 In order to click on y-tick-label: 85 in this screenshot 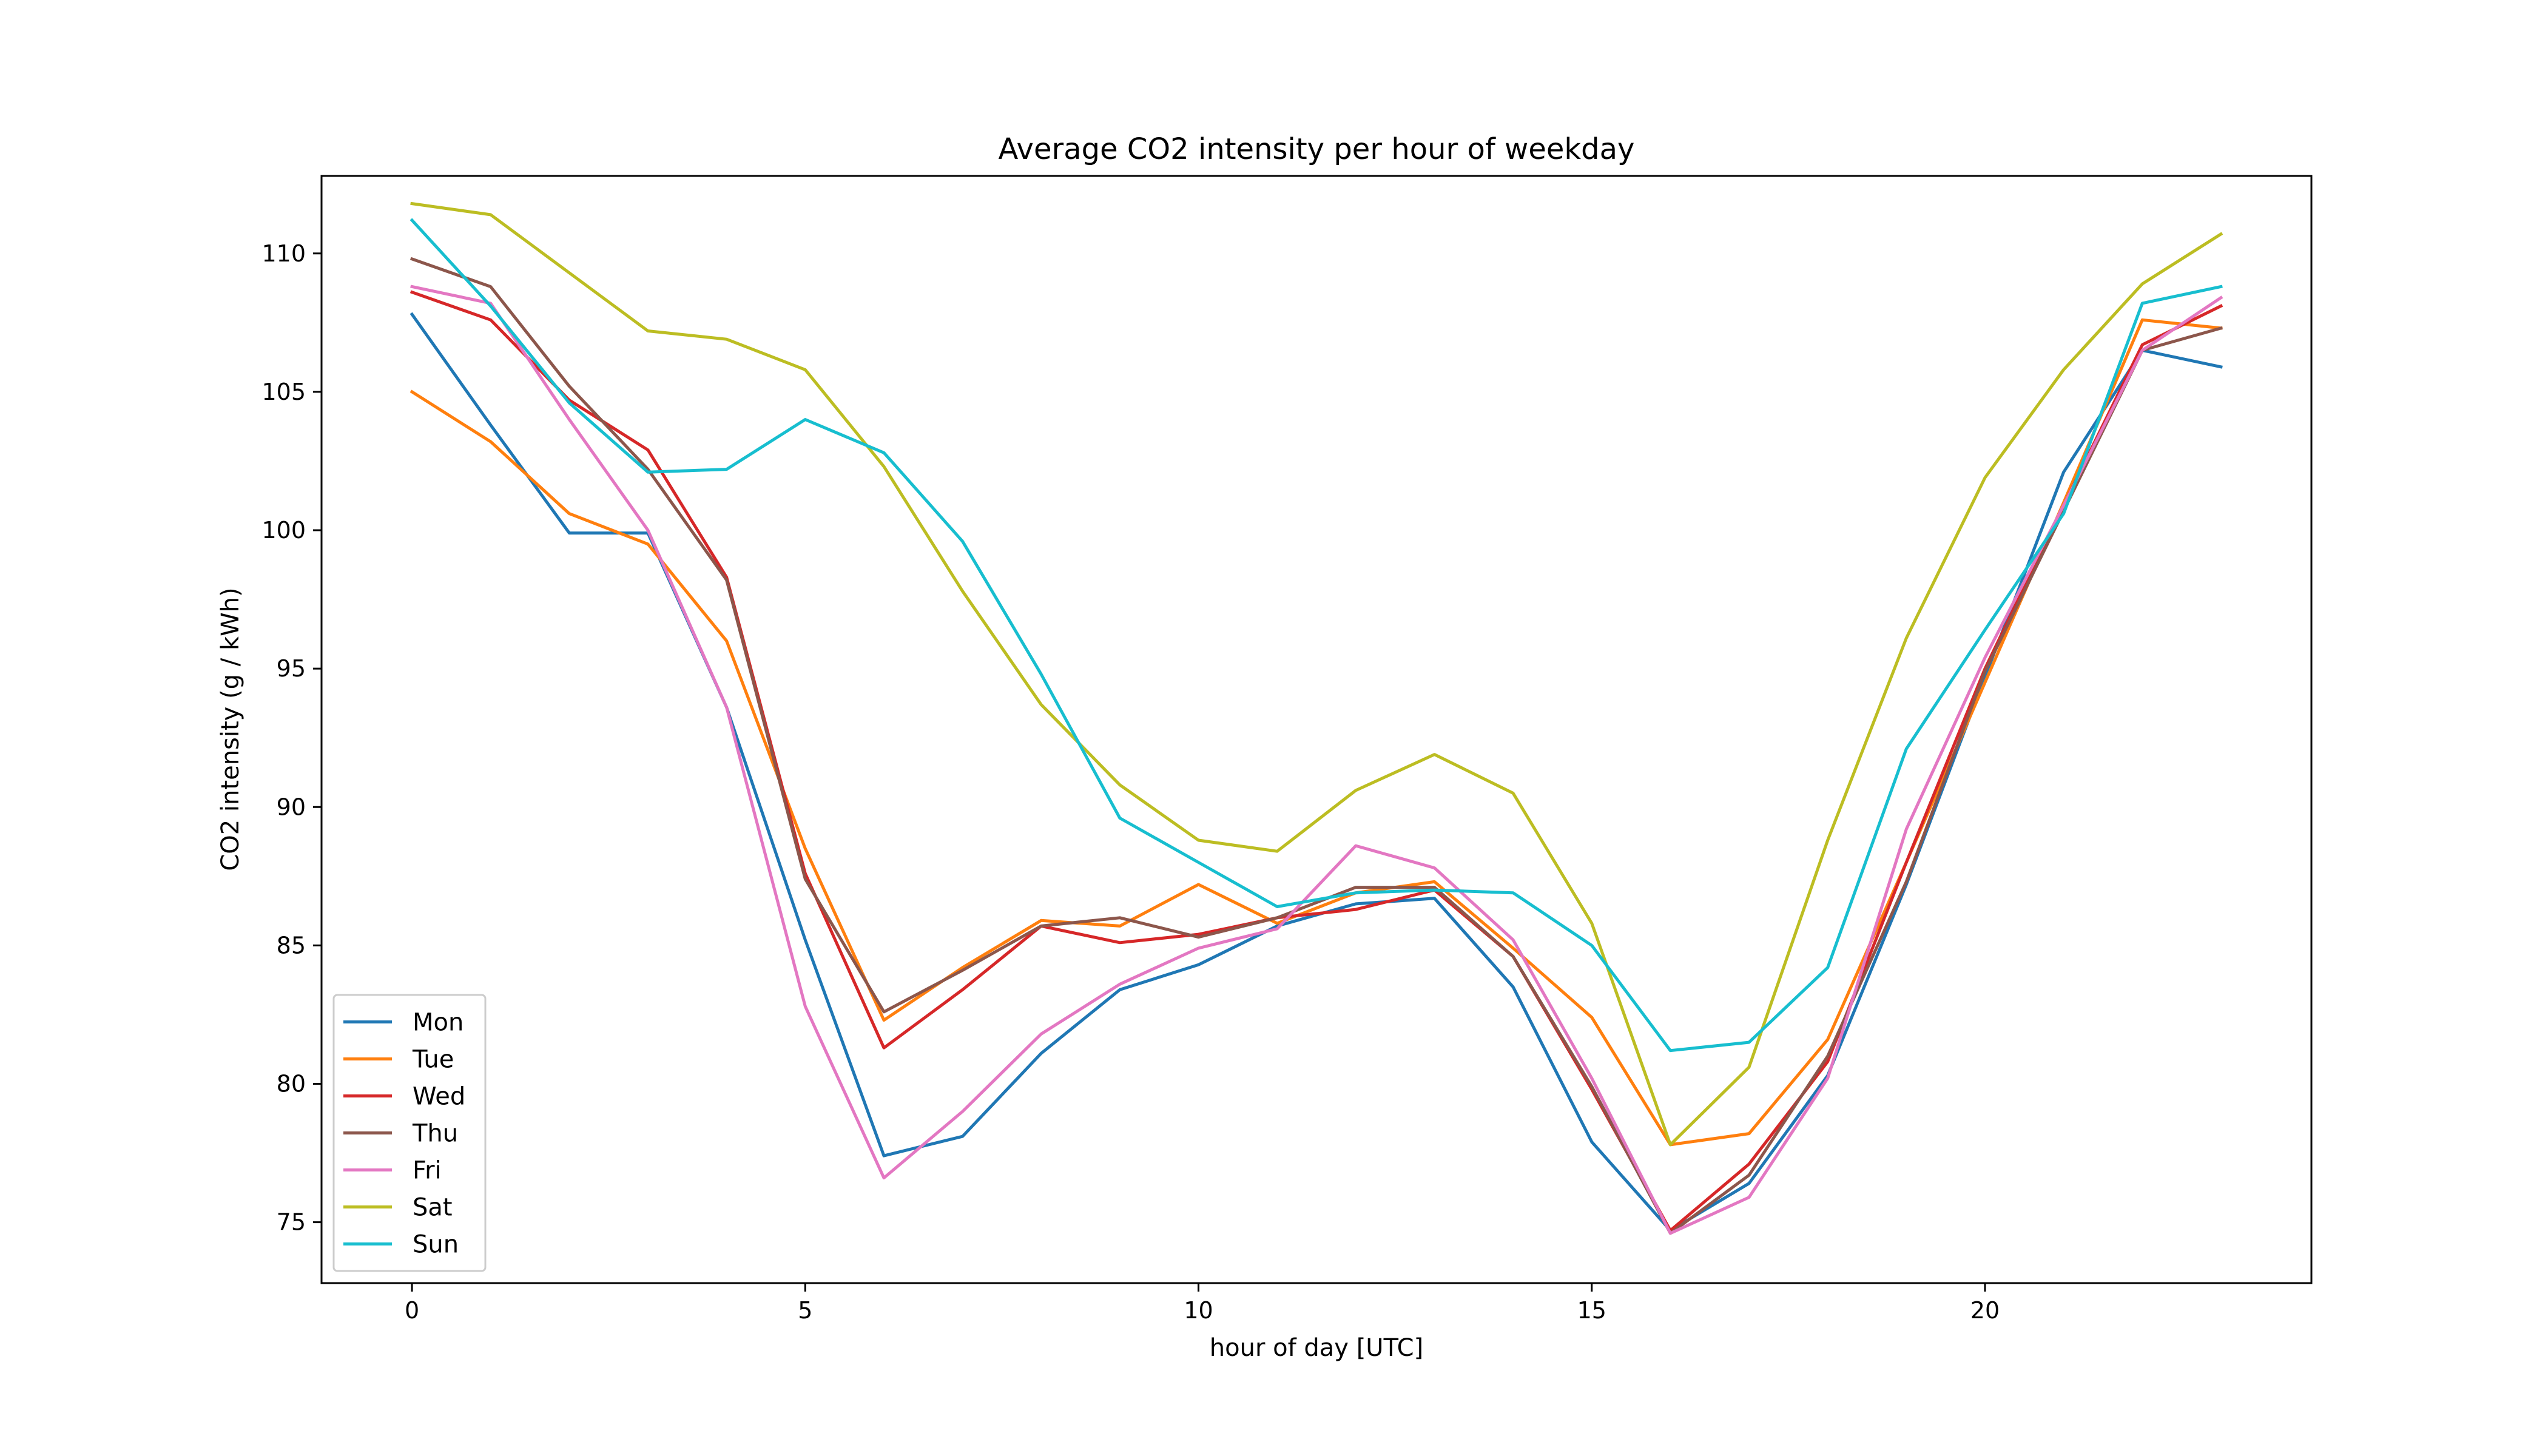, I will do `click(291, 945)`.